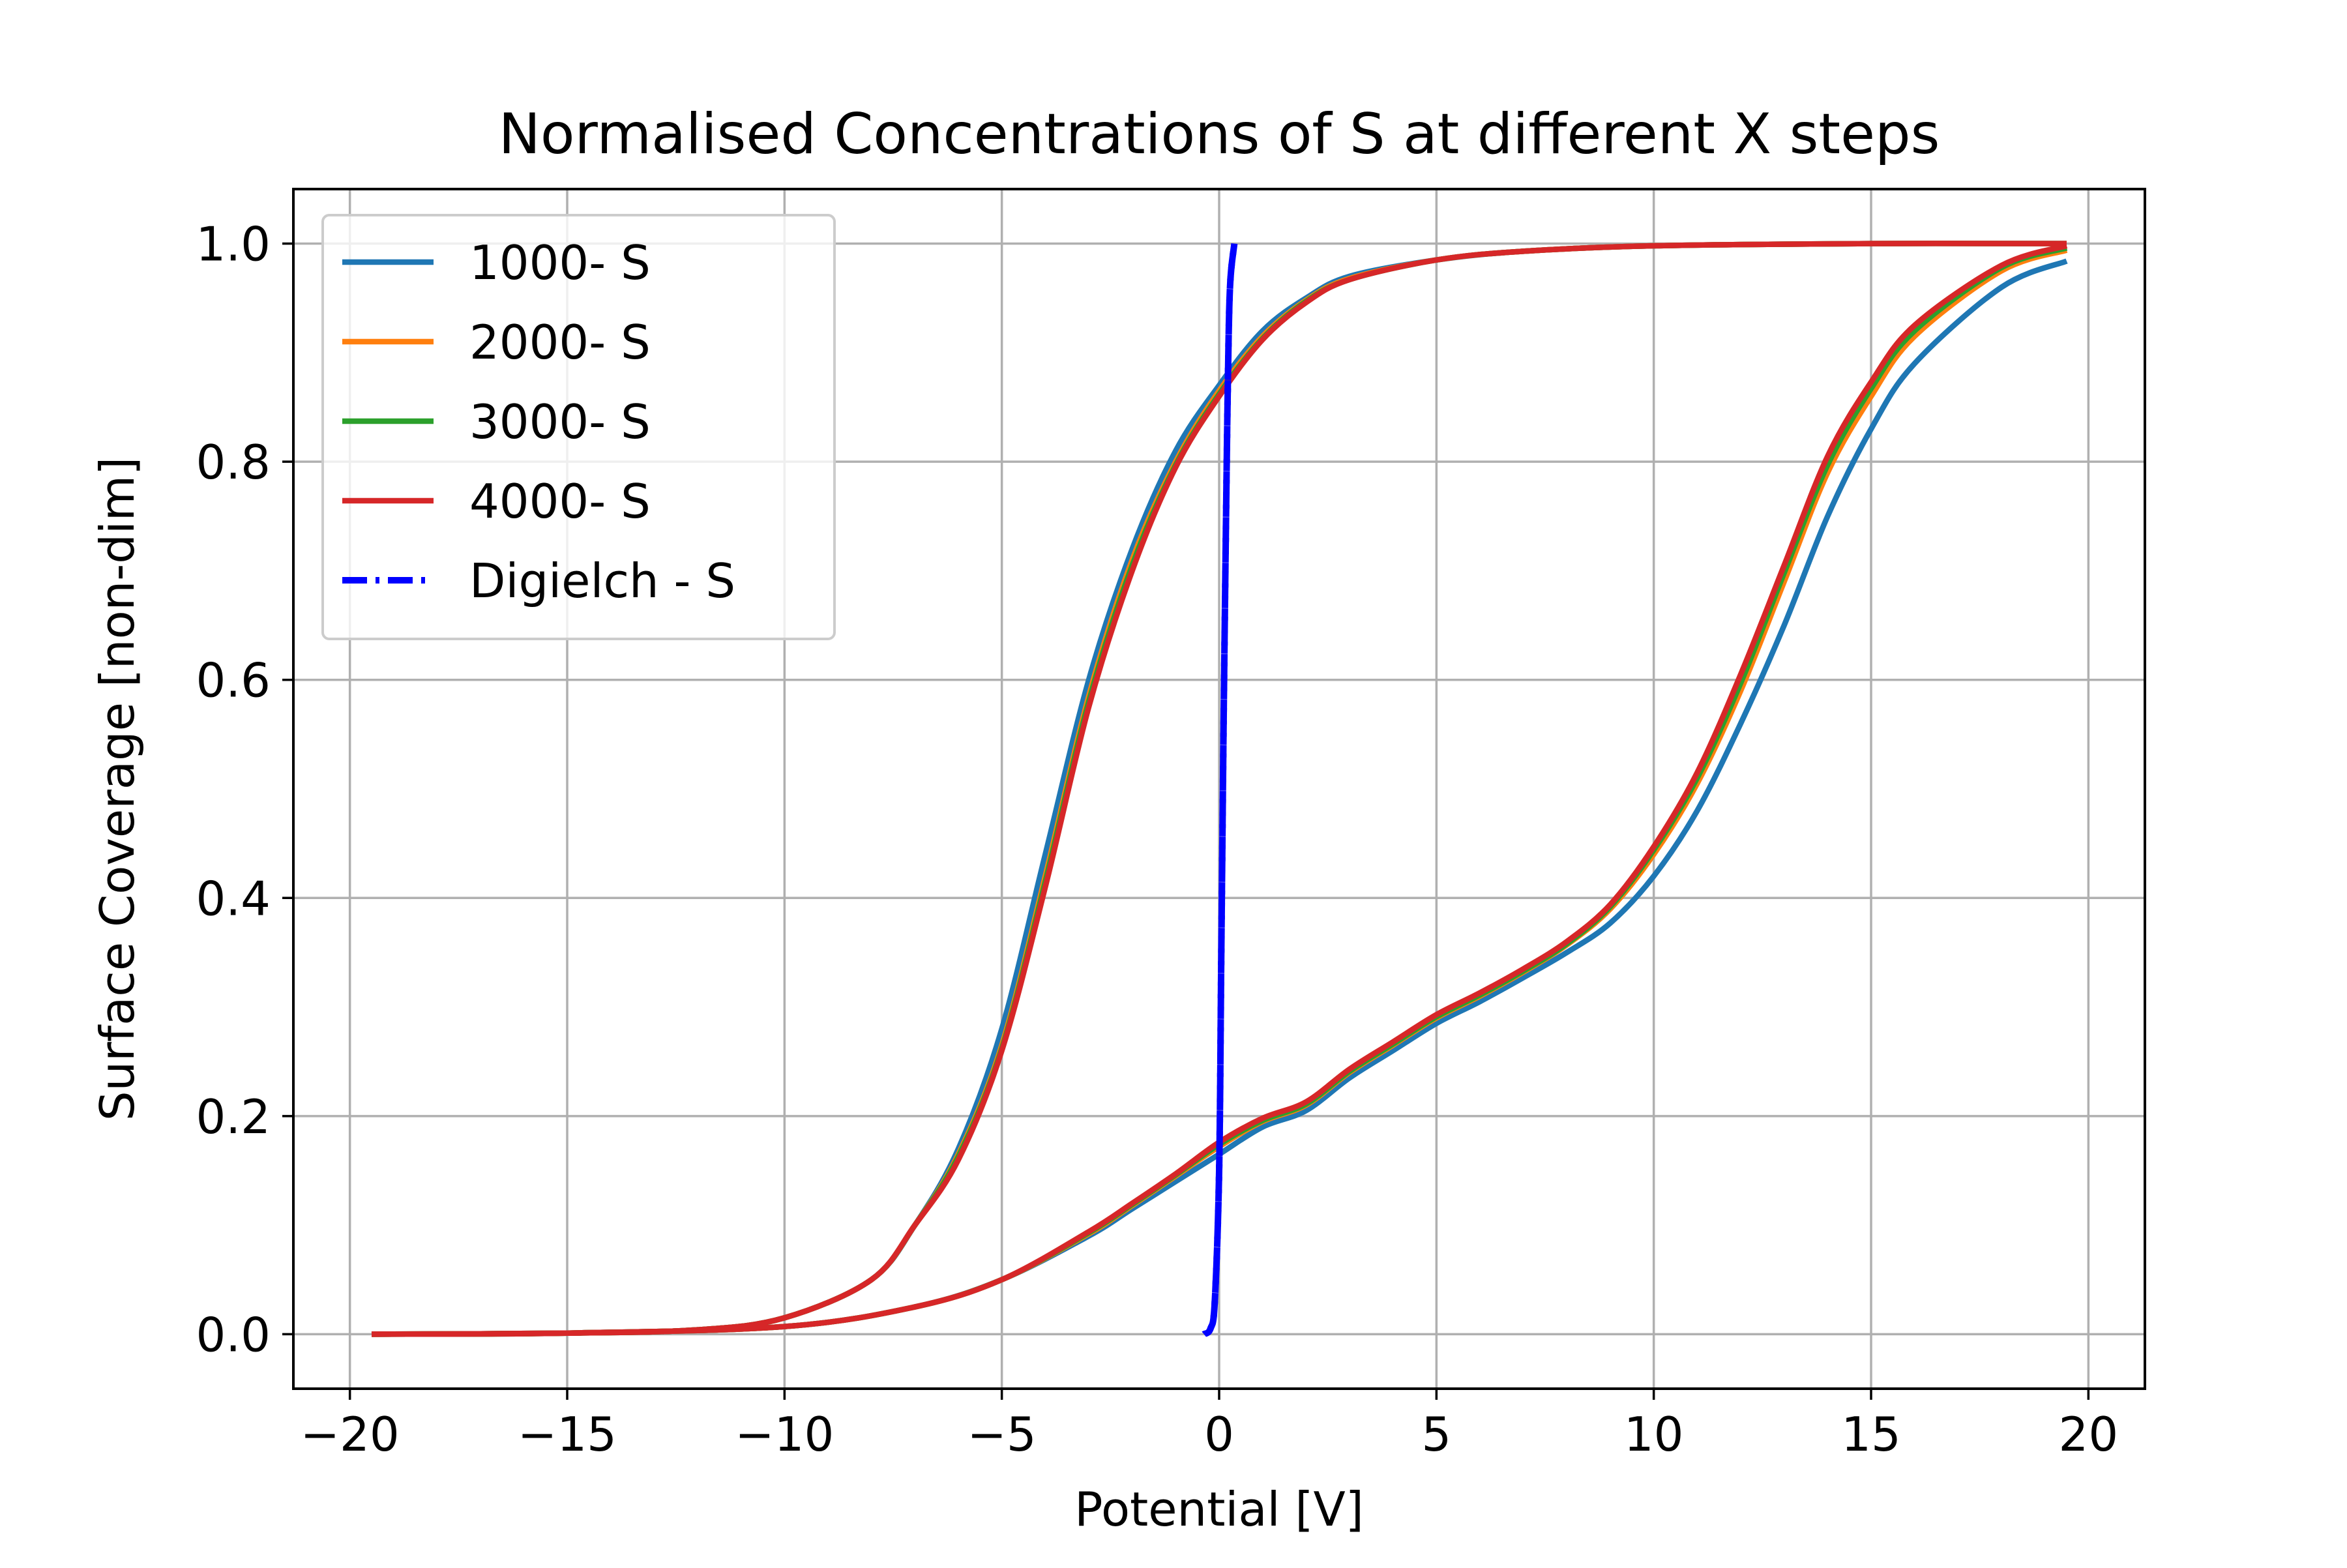 The image size is (2347, 1568). Describe the element at coordinates (567, 1435) in the screenshot. I see `x-tick-label: −15` at that location.